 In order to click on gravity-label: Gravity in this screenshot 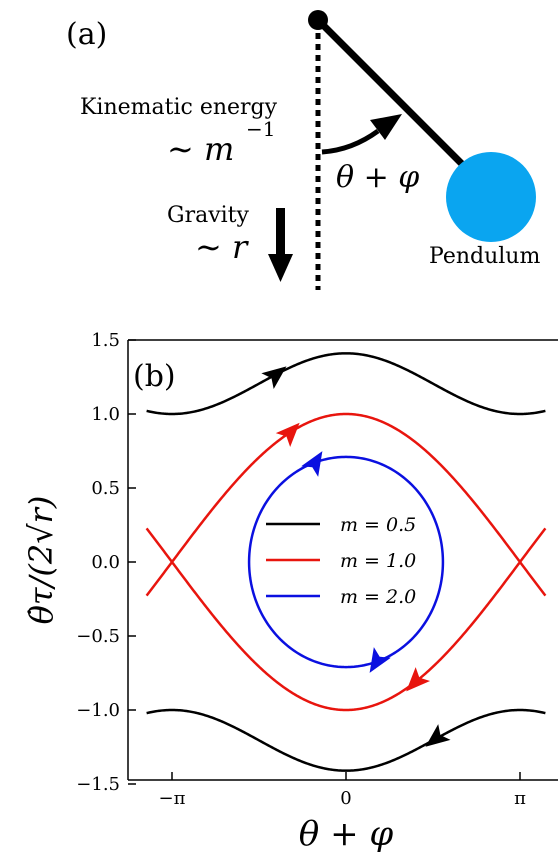, I will do `click(208, 215)`.